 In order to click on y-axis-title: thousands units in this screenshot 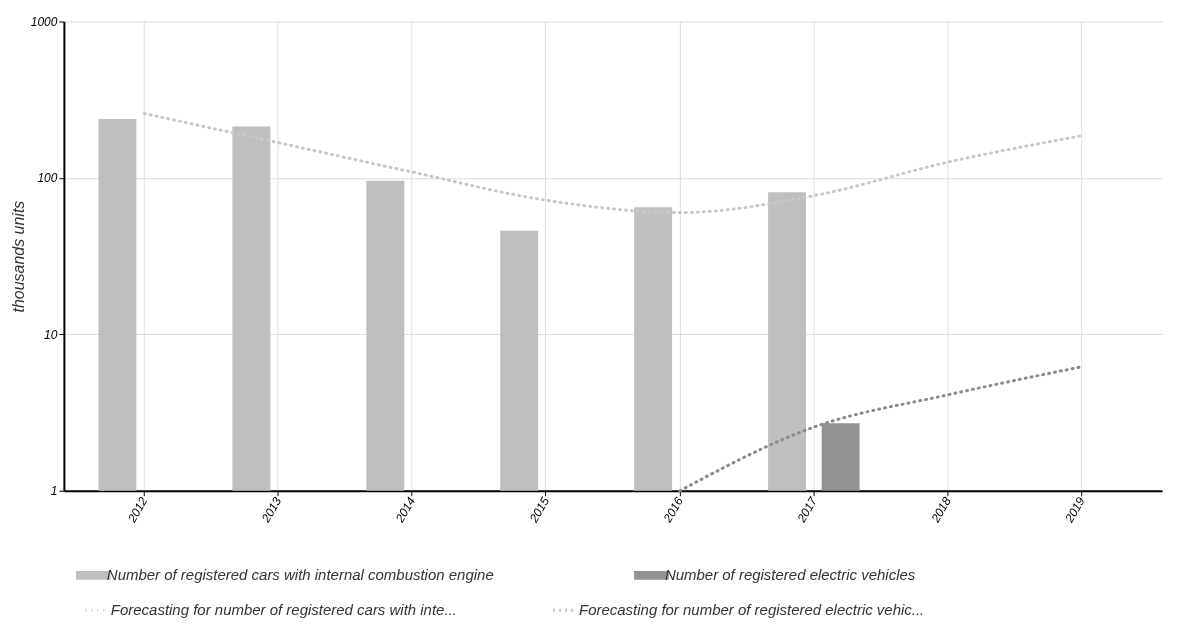, I will do `click(18, 256)`.